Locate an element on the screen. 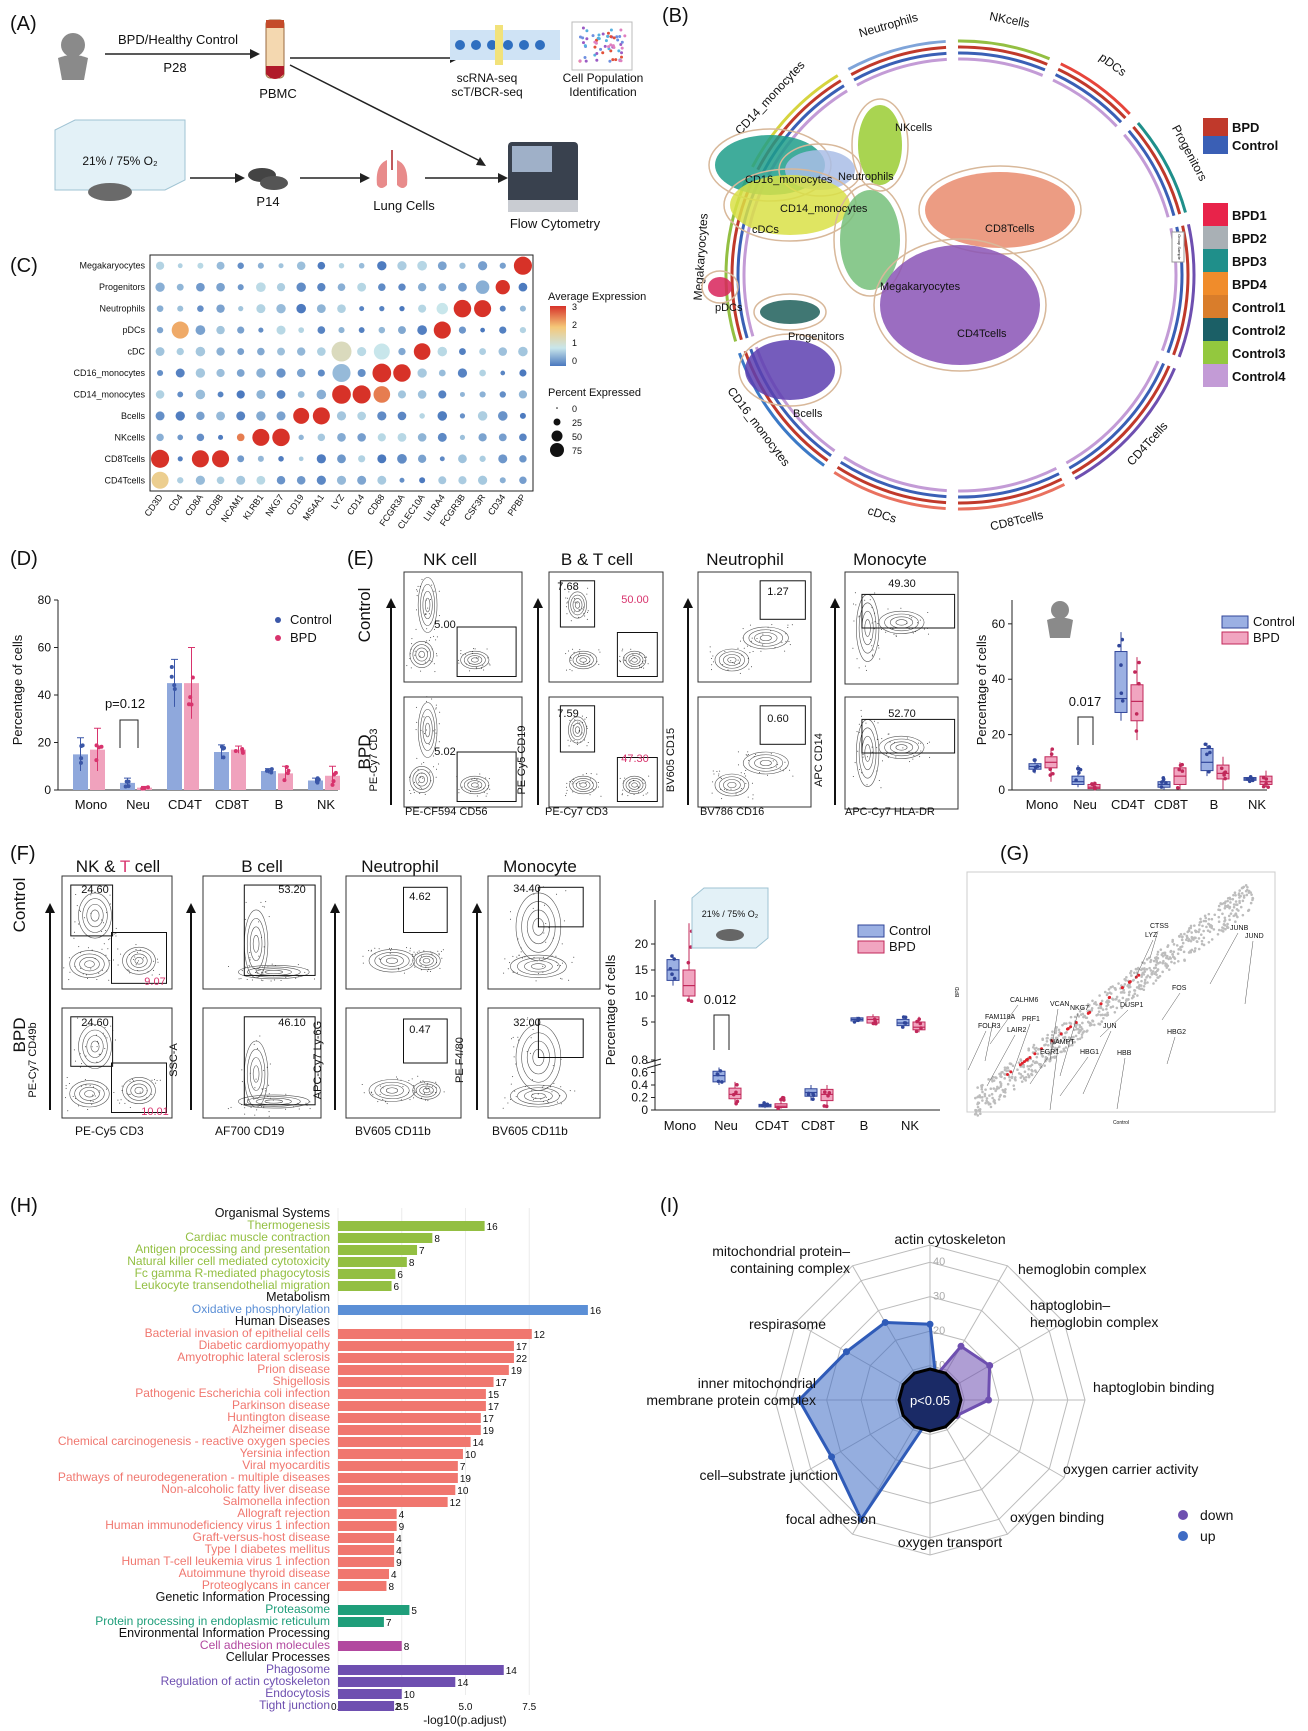 The width and height of the screenshot is (1308, 1731). gate is located at coordinates (92, 910).